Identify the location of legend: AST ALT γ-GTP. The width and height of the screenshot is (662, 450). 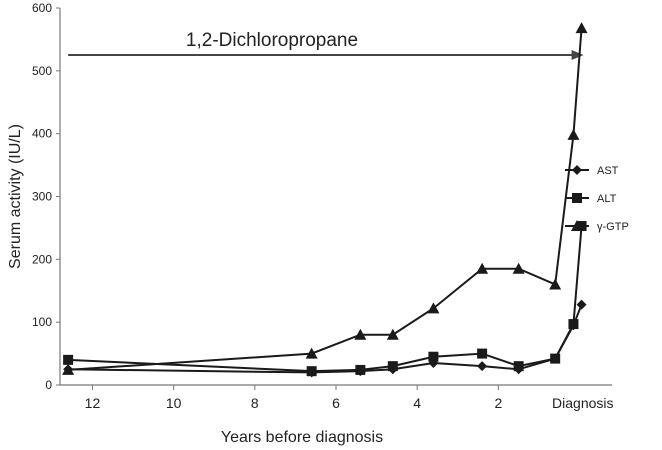
(597, 199).